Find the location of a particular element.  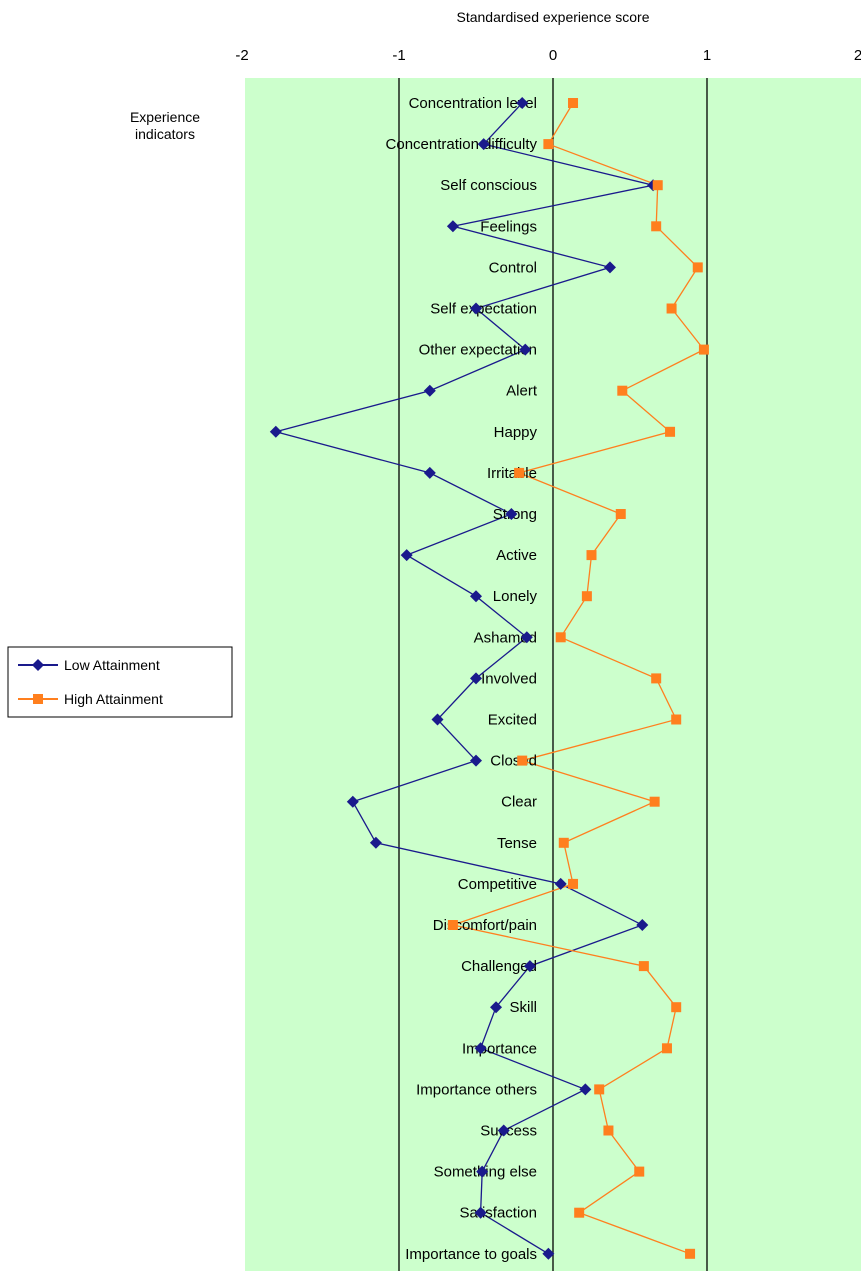

legend-marker-high is located at coordinates (38, 699).